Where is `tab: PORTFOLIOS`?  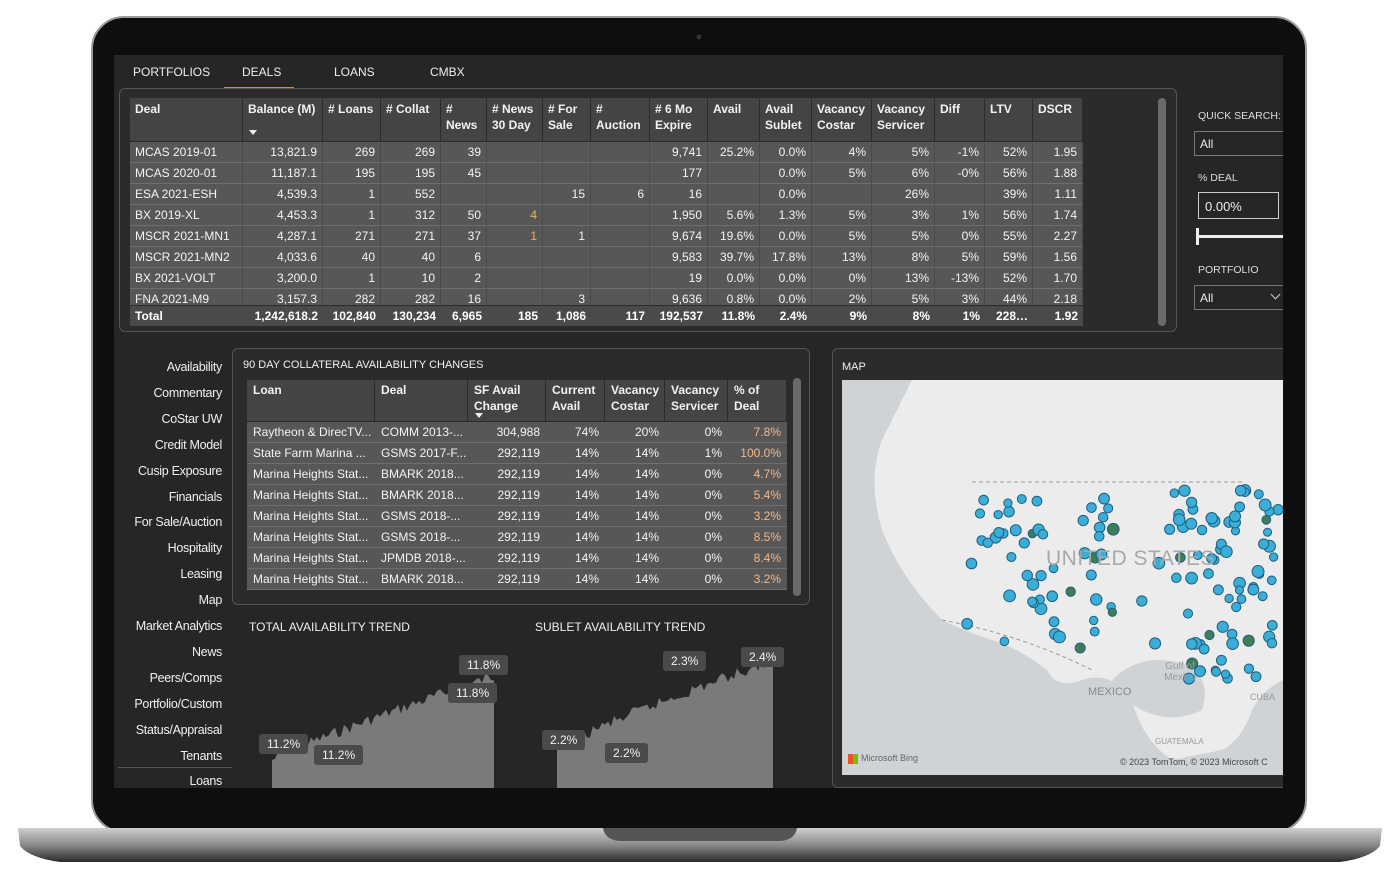
tab: PORTFOLIOS is located at coordinates (172, 72).